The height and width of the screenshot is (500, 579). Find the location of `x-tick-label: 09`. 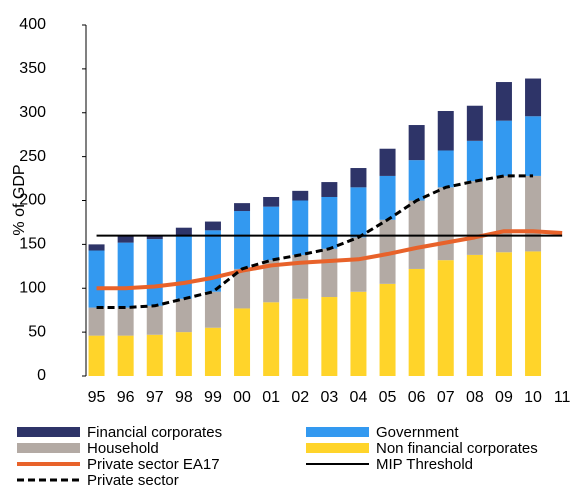

x-tick-label: 09 is located at coordinates (504, 397).